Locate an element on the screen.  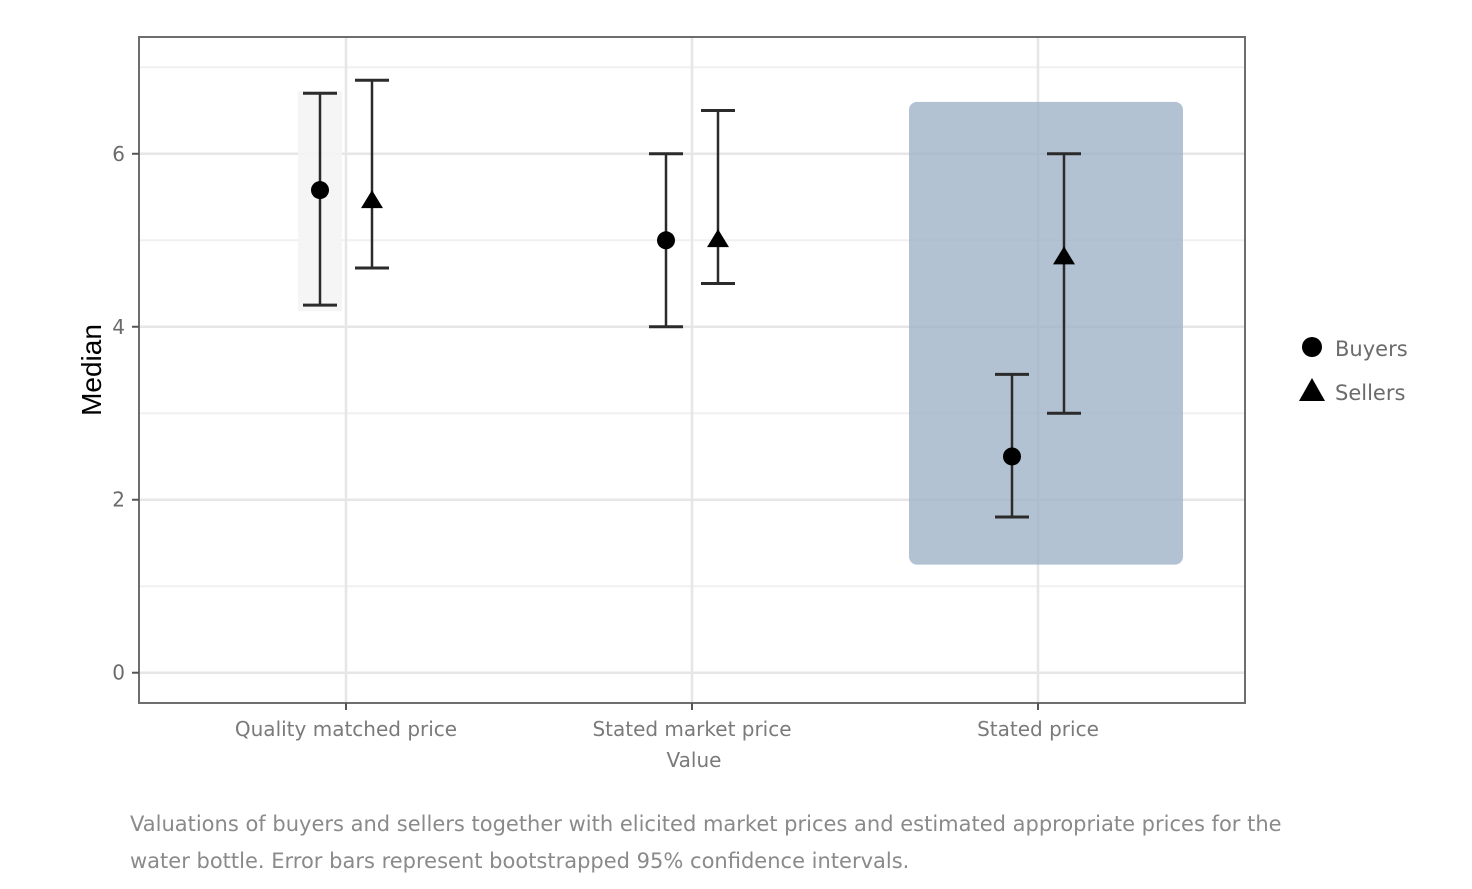
legend-item-buyers: Buyers is located at coordinates (1355, 349).